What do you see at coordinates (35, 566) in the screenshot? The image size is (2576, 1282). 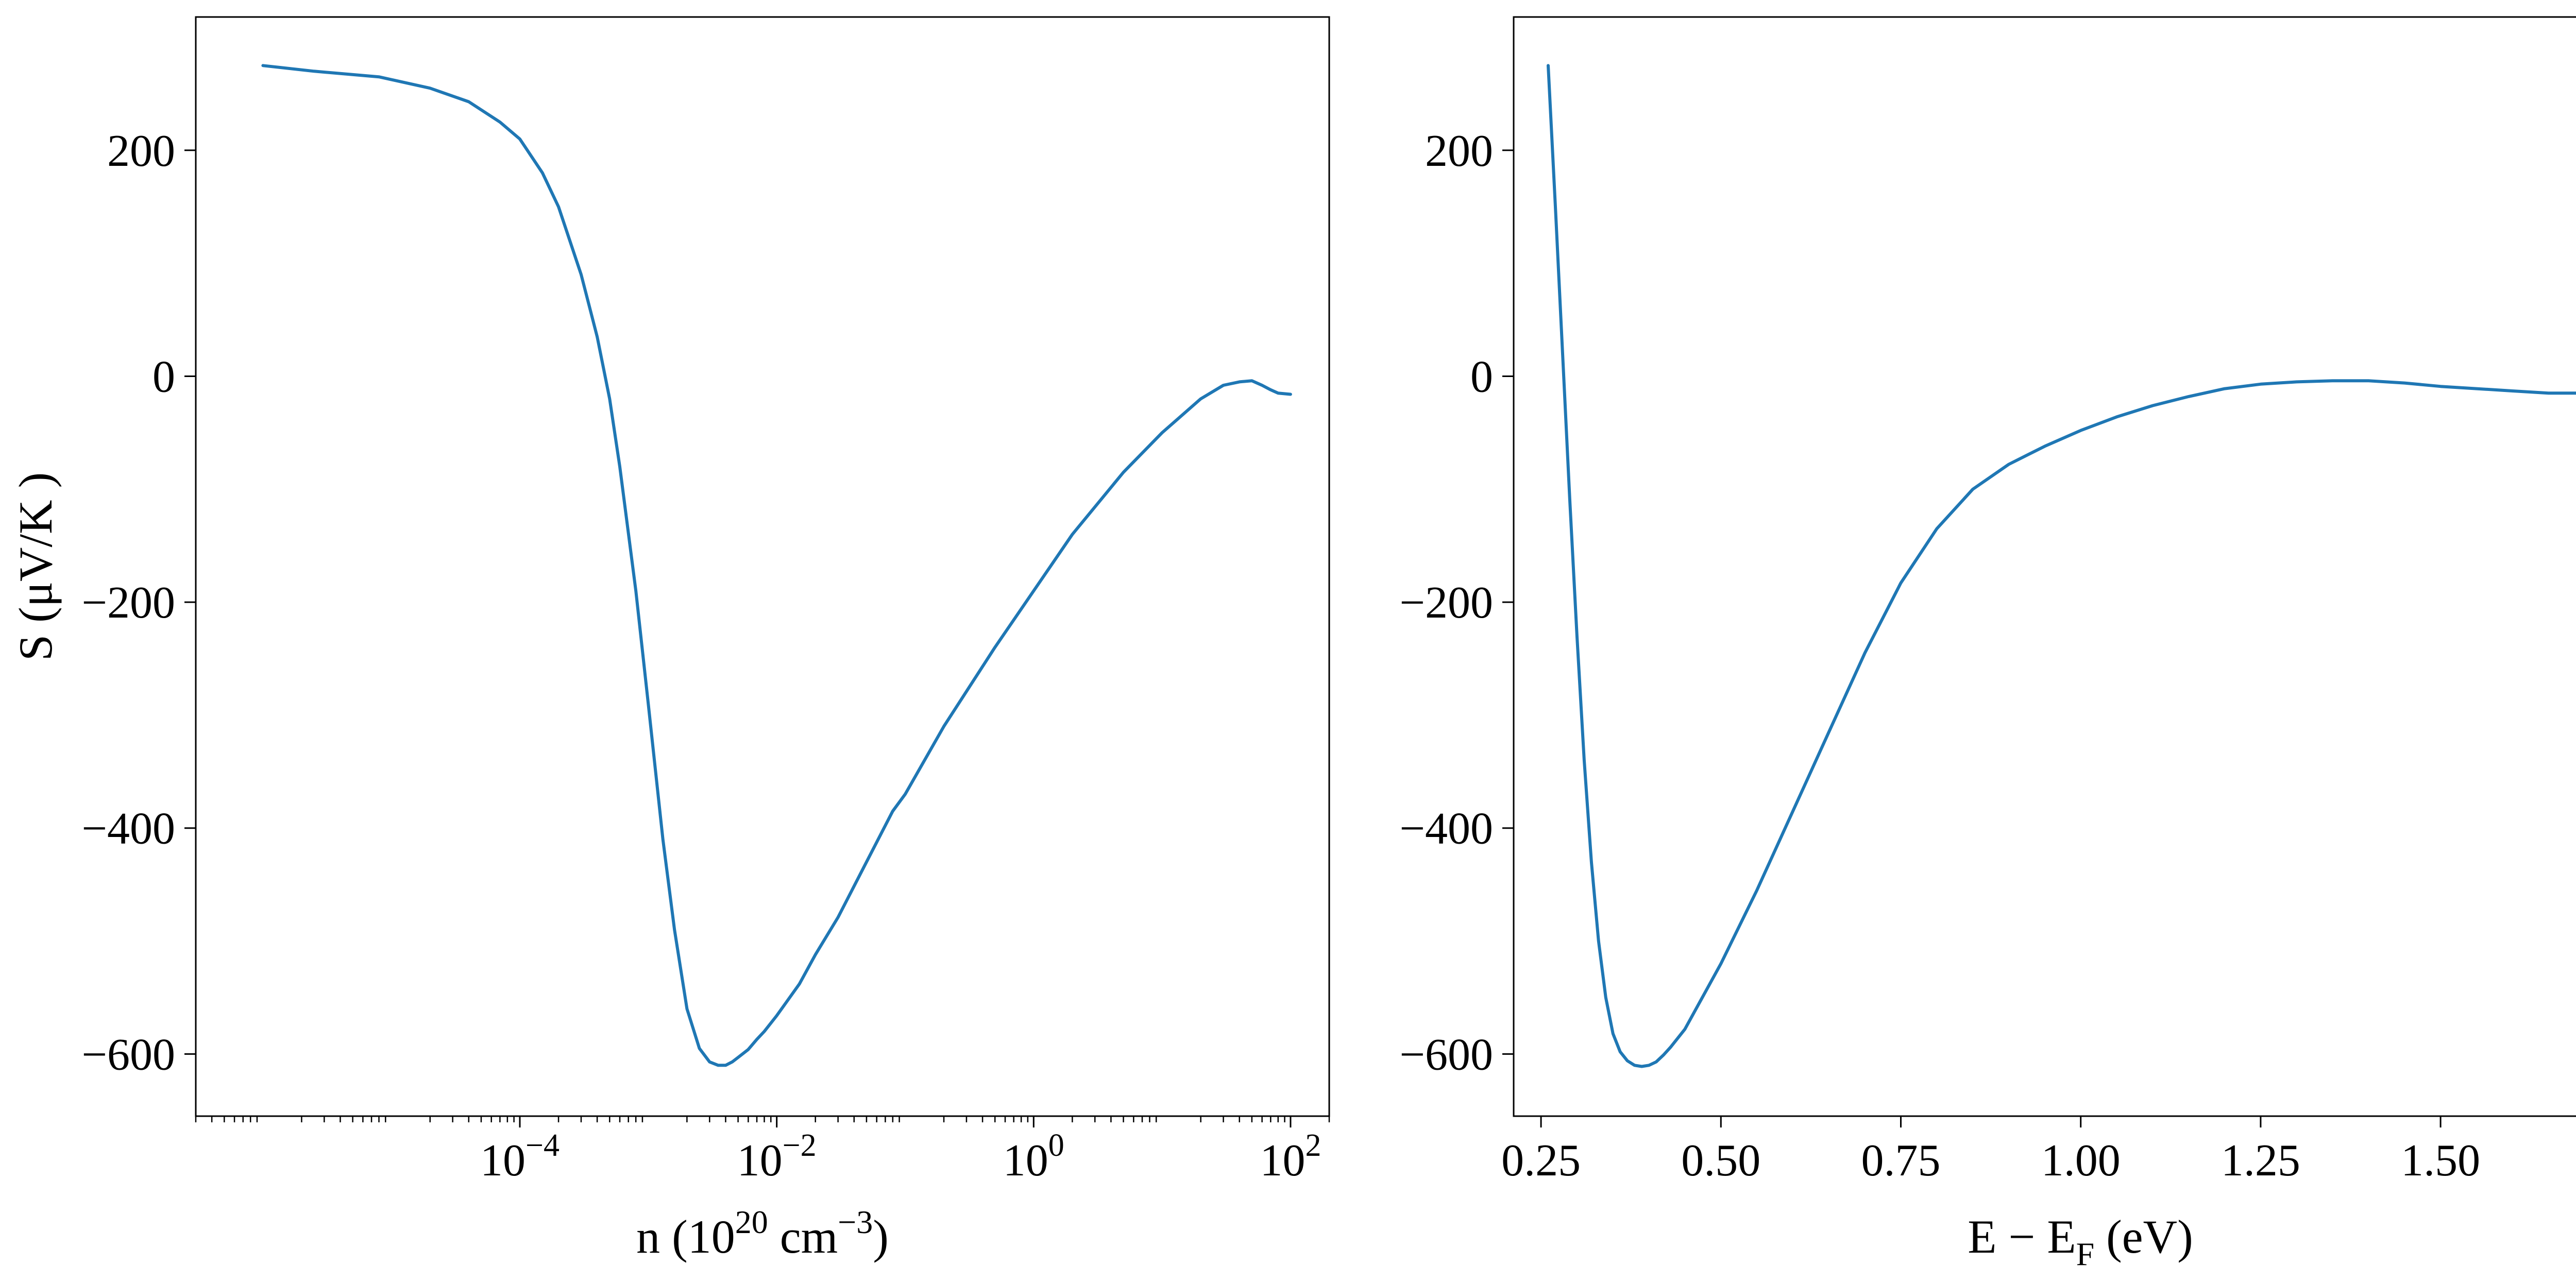 I see `y-axis-label: S (μV/K )` at bounding box center [35, 566].